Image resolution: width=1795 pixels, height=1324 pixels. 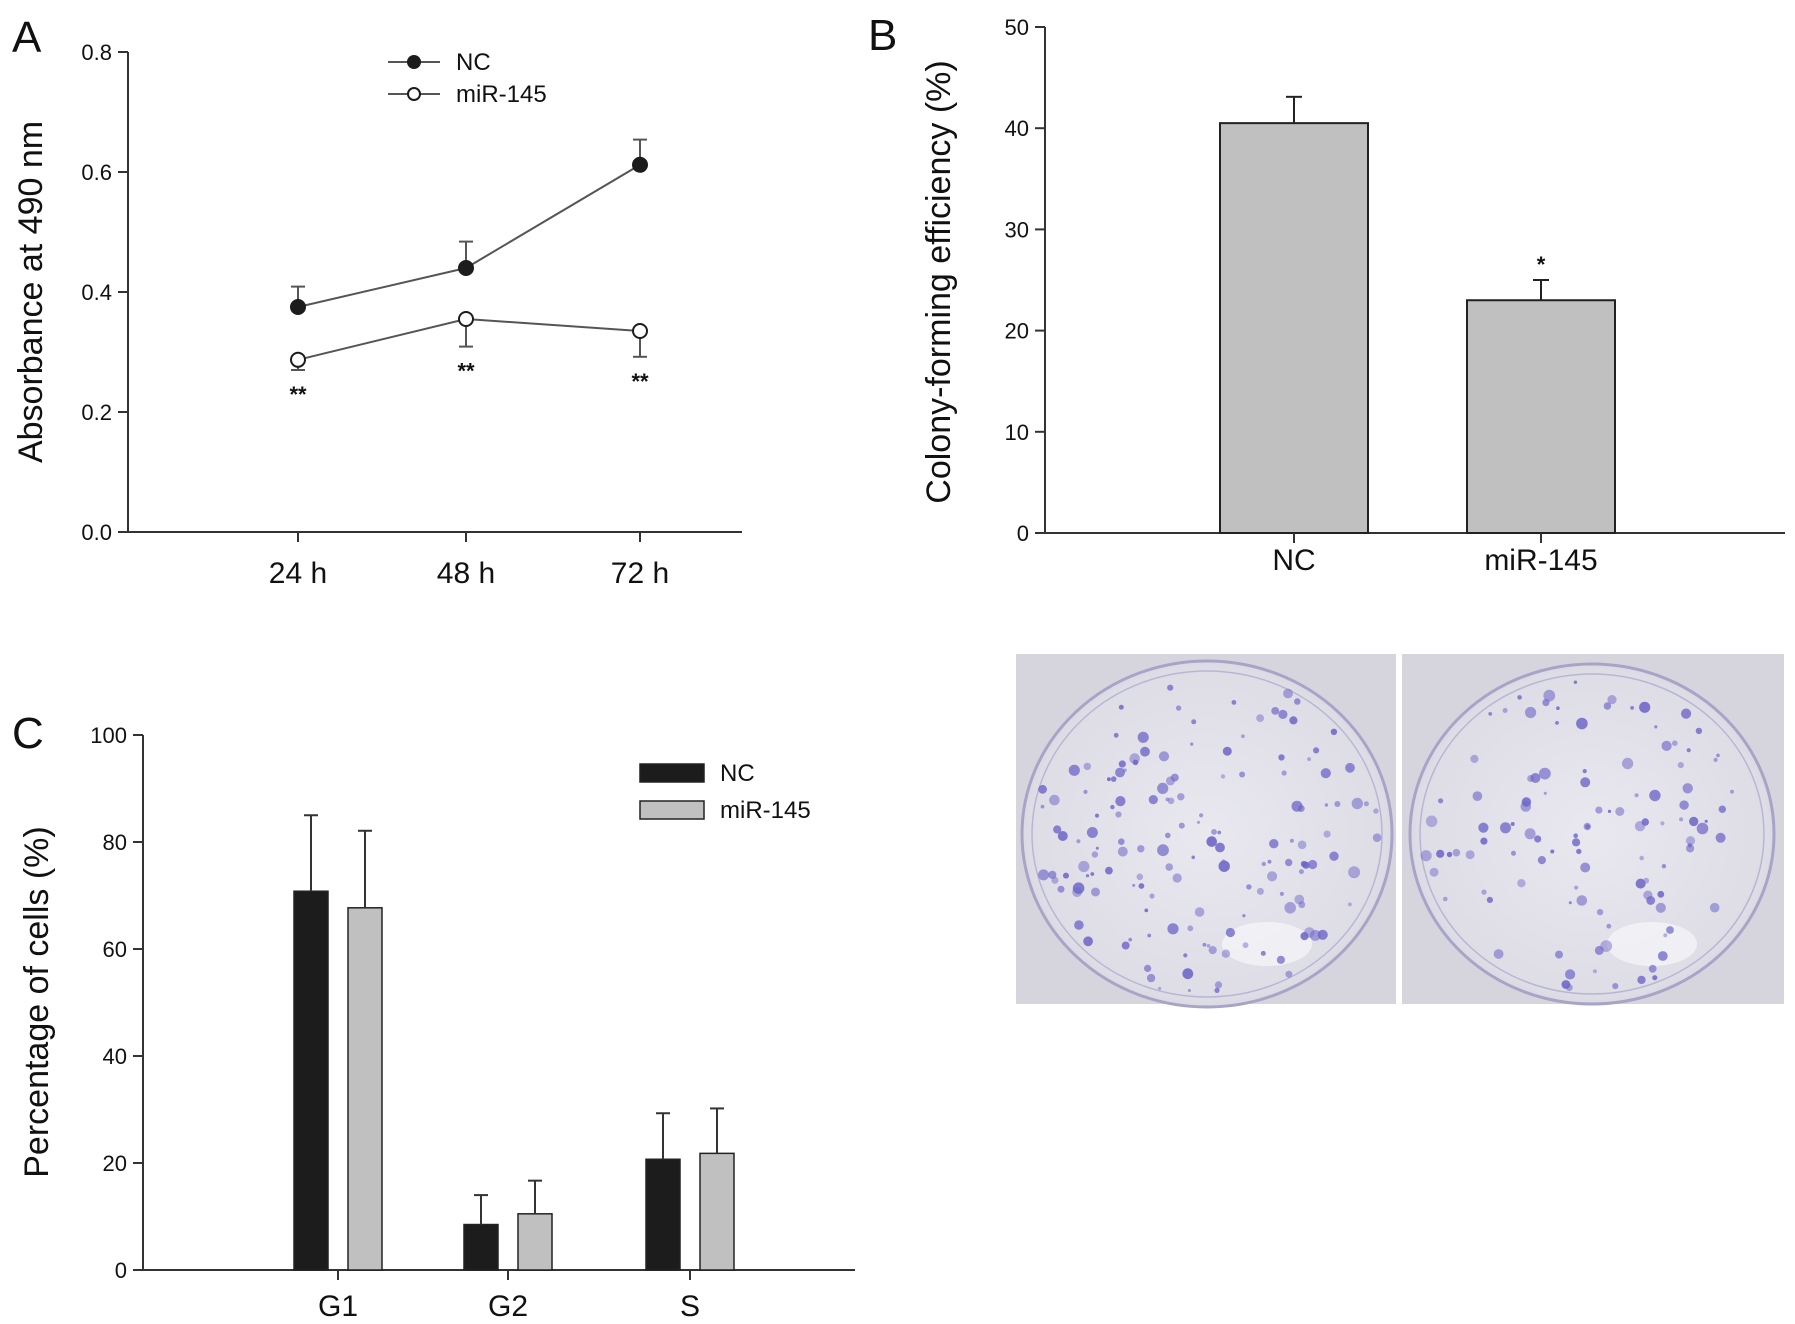 I want to click on panel-a-y-axis-label: Absorbance at 490 nm, so click(x=31, y=292).